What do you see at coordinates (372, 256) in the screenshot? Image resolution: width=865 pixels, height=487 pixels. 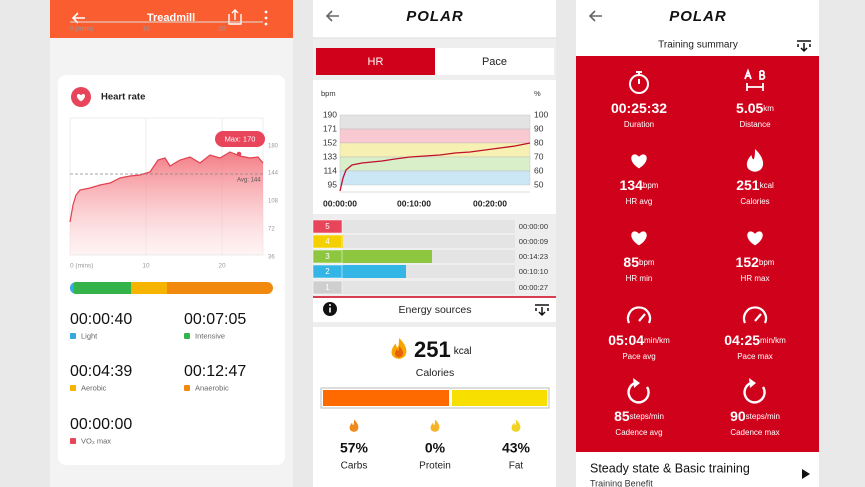 I see `zone-bar` at bounding box center [372, 256].